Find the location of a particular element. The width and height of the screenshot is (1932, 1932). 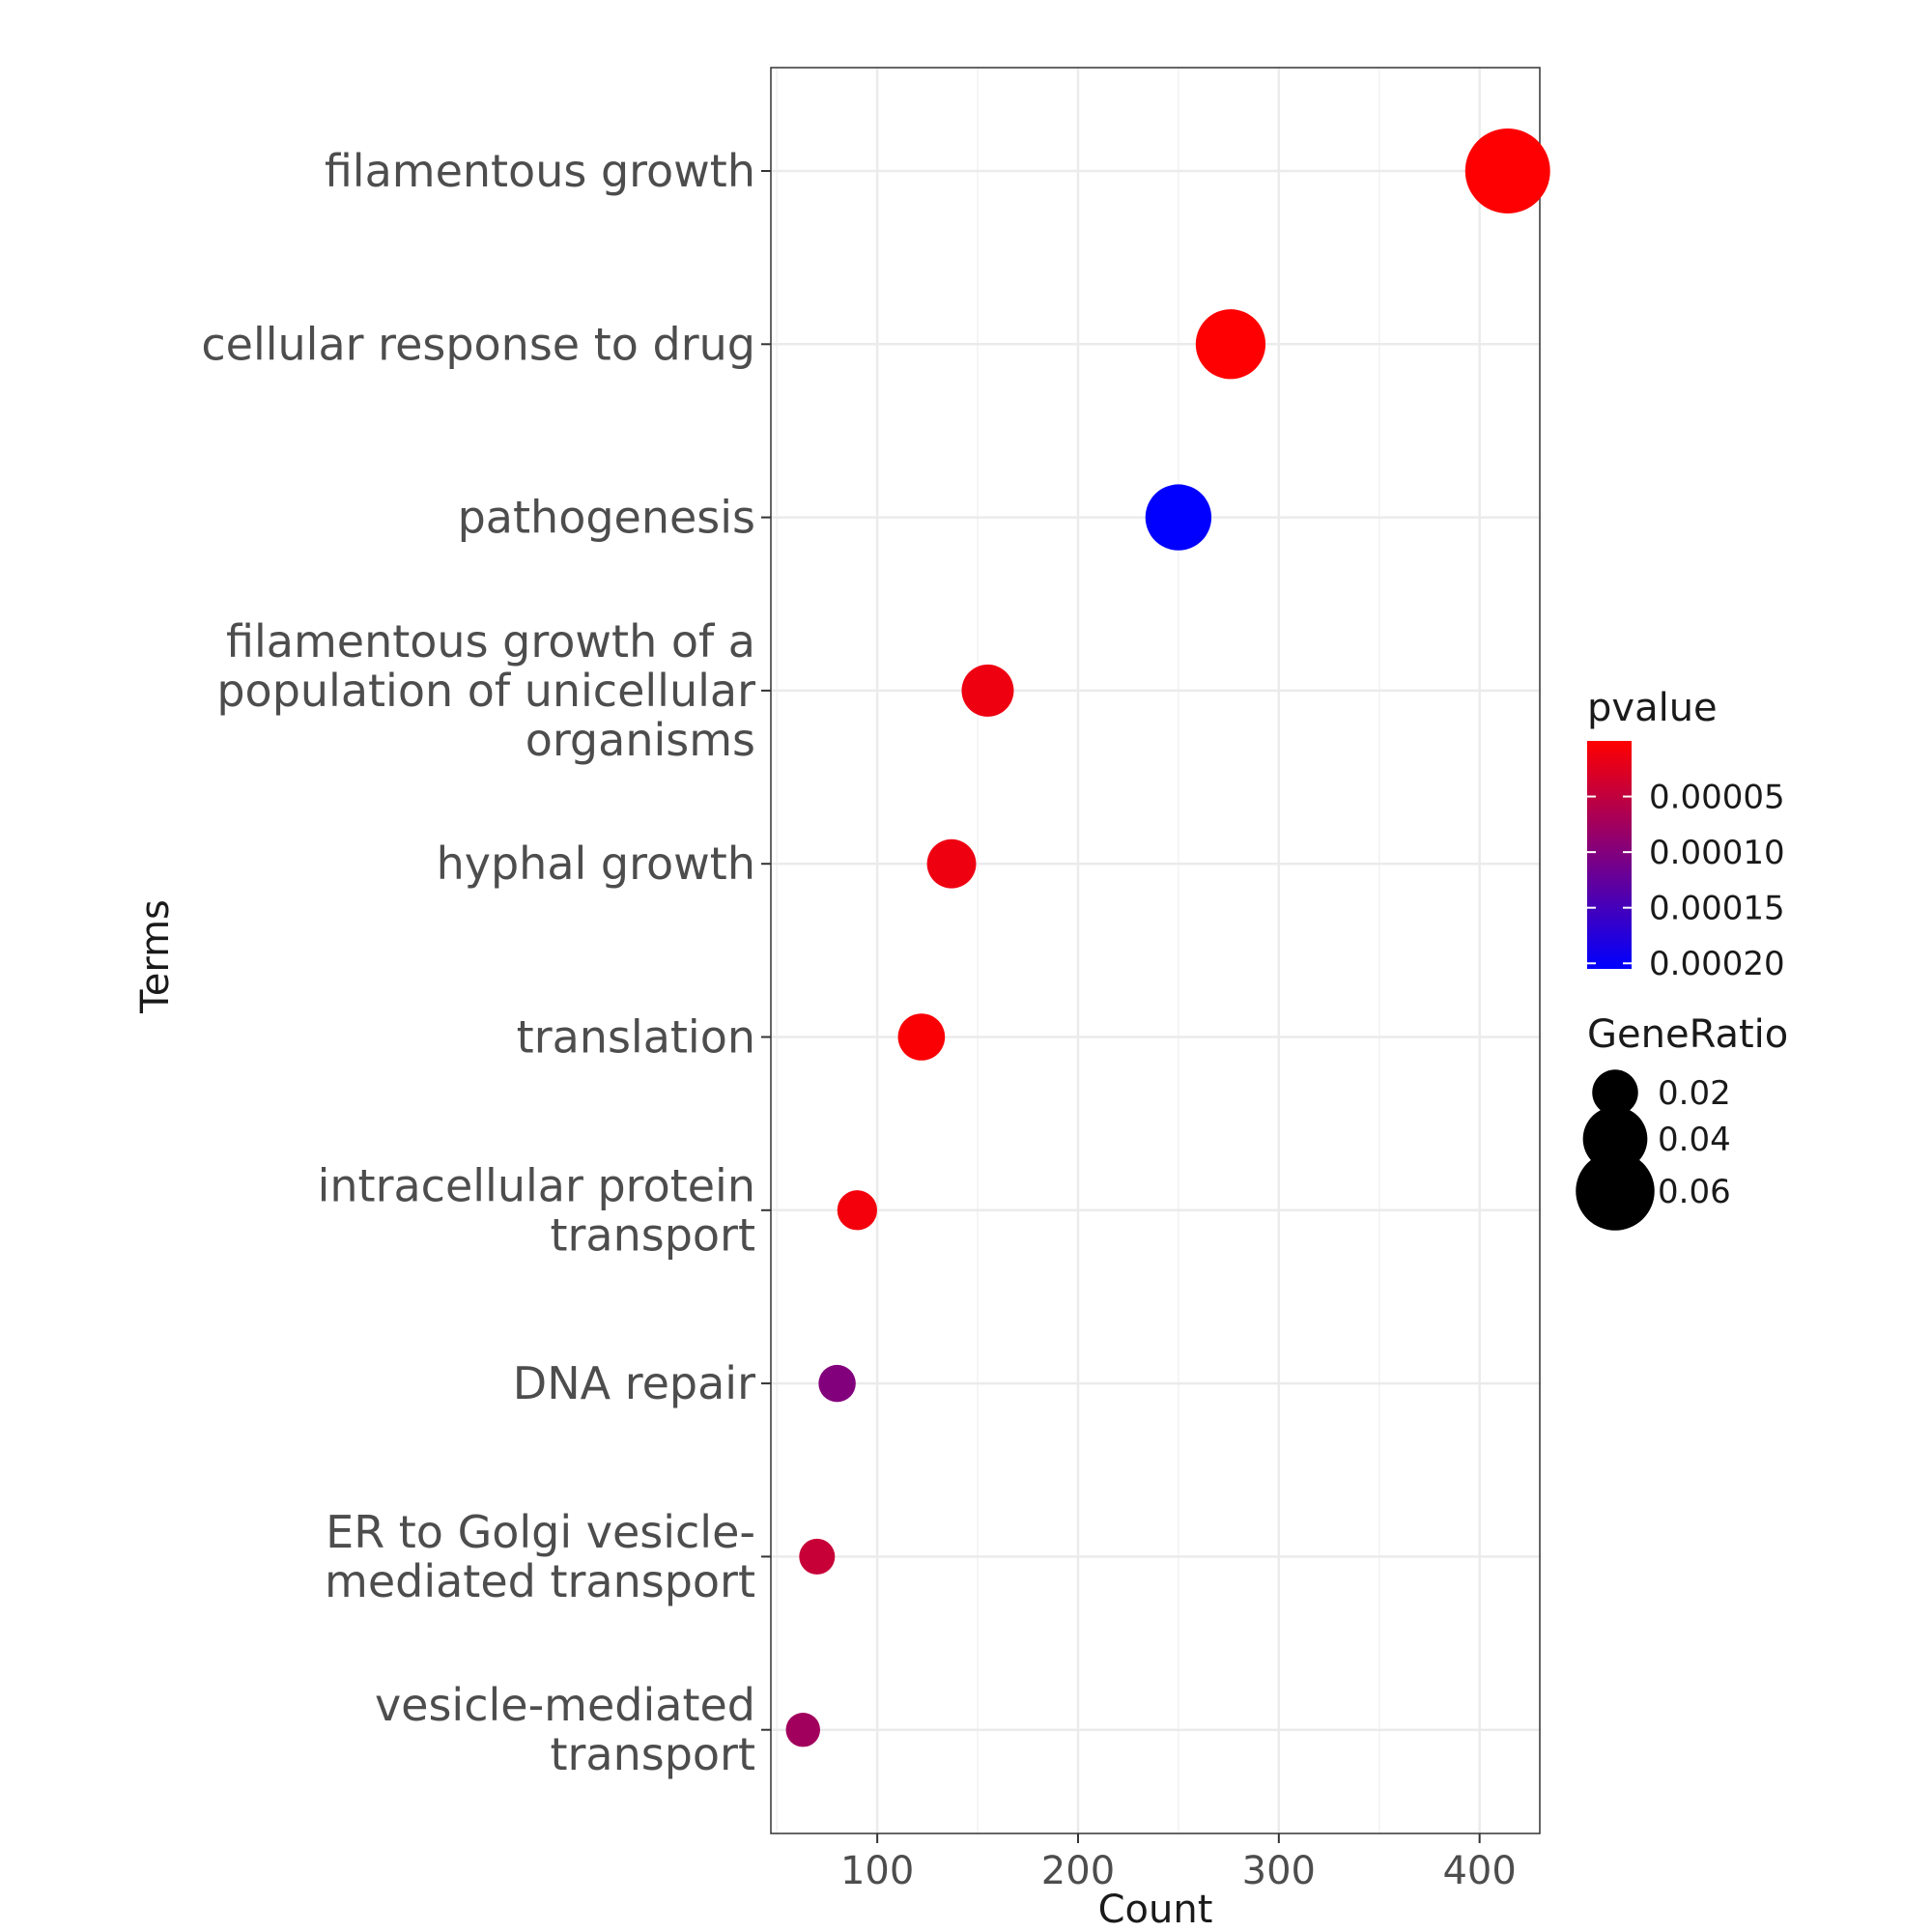

colorbar is located at coordinates (1609, 855).